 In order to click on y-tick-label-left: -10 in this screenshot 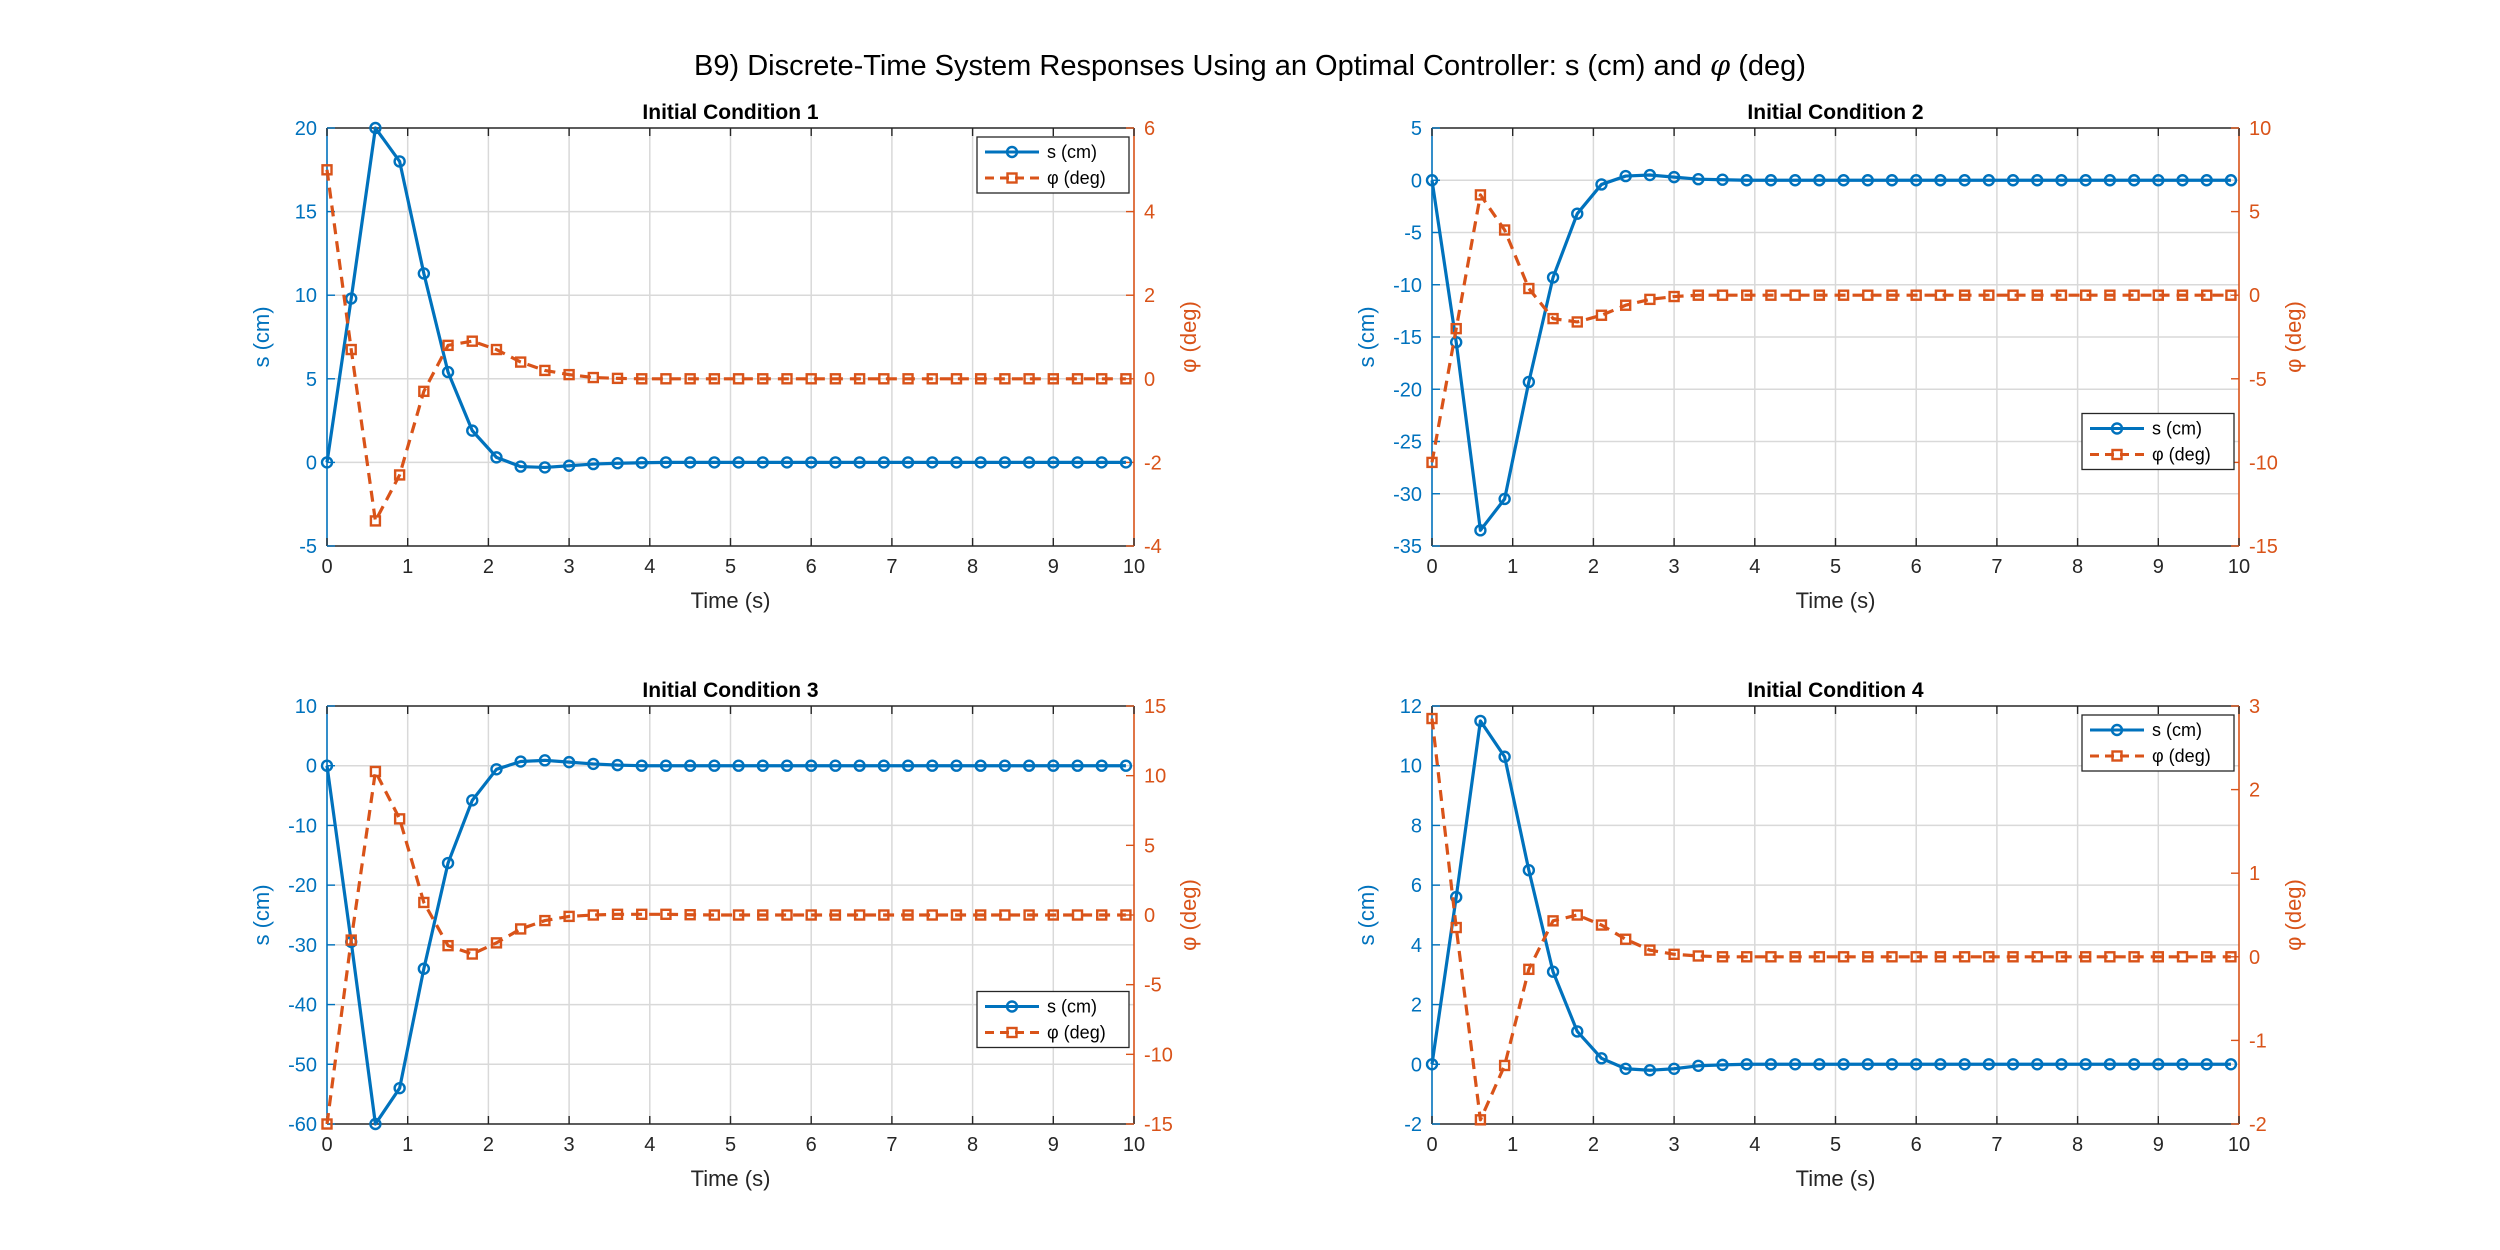, I will do `click(1407, 286)`.